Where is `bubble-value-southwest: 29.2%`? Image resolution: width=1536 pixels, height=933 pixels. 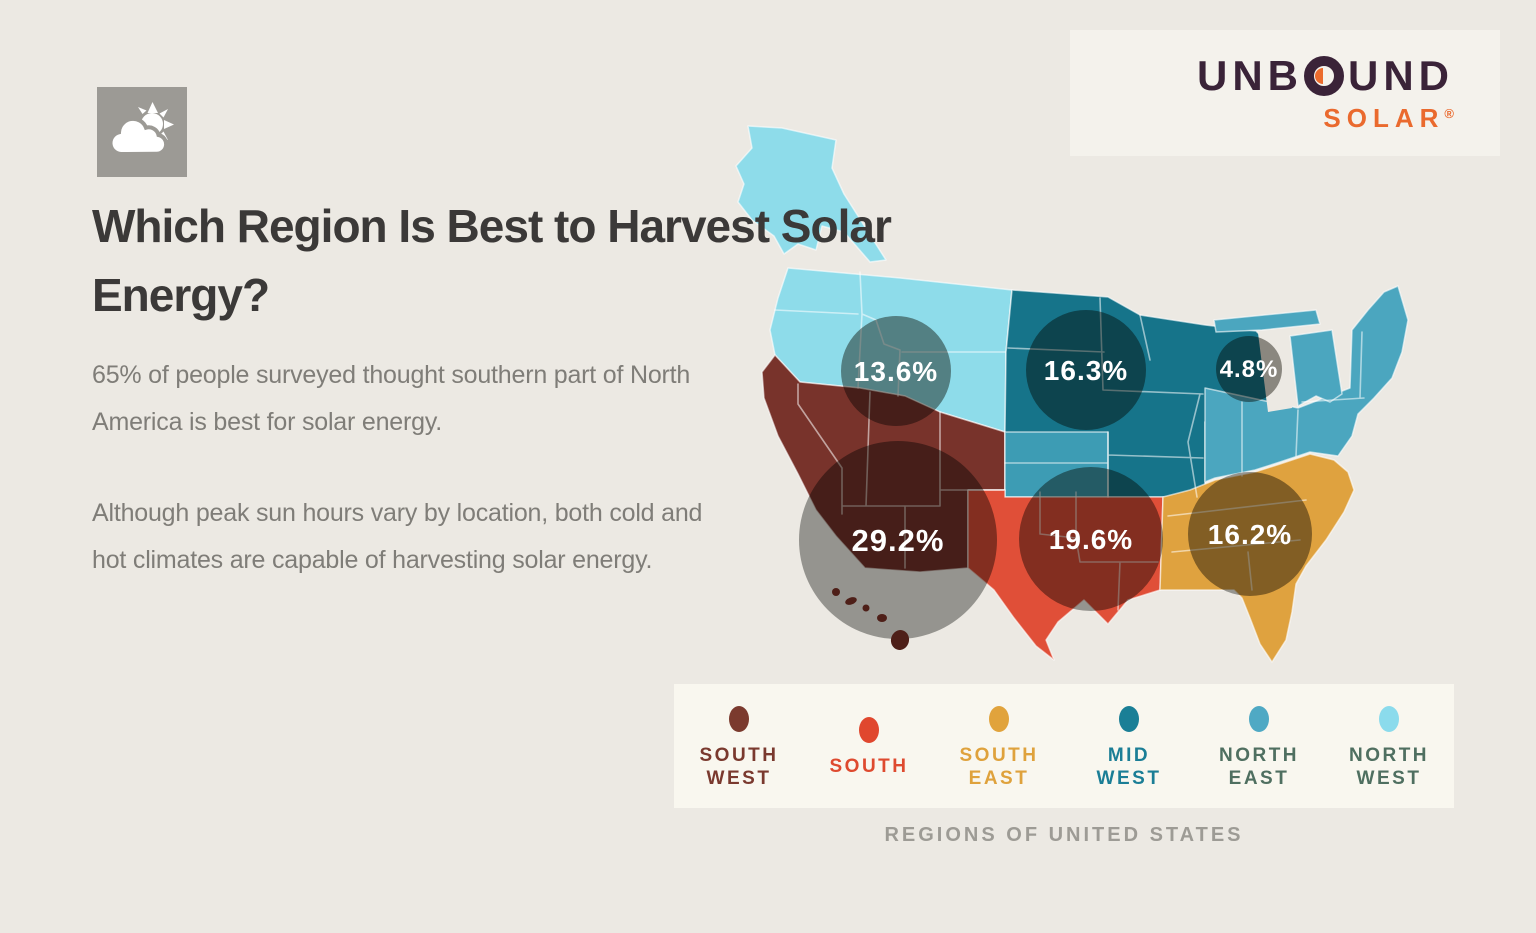 bubble-value-southwest: 29.2% is located at coordinates (898, 540).